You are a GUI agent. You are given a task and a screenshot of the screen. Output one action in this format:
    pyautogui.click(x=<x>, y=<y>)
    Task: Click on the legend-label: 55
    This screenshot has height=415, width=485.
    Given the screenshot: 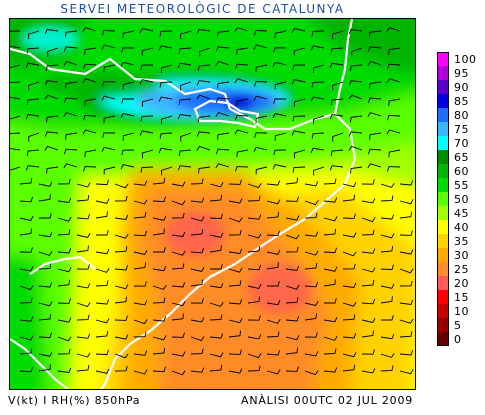 What is the action you would take?
    pyautogui.click(x=461, y=185)
    